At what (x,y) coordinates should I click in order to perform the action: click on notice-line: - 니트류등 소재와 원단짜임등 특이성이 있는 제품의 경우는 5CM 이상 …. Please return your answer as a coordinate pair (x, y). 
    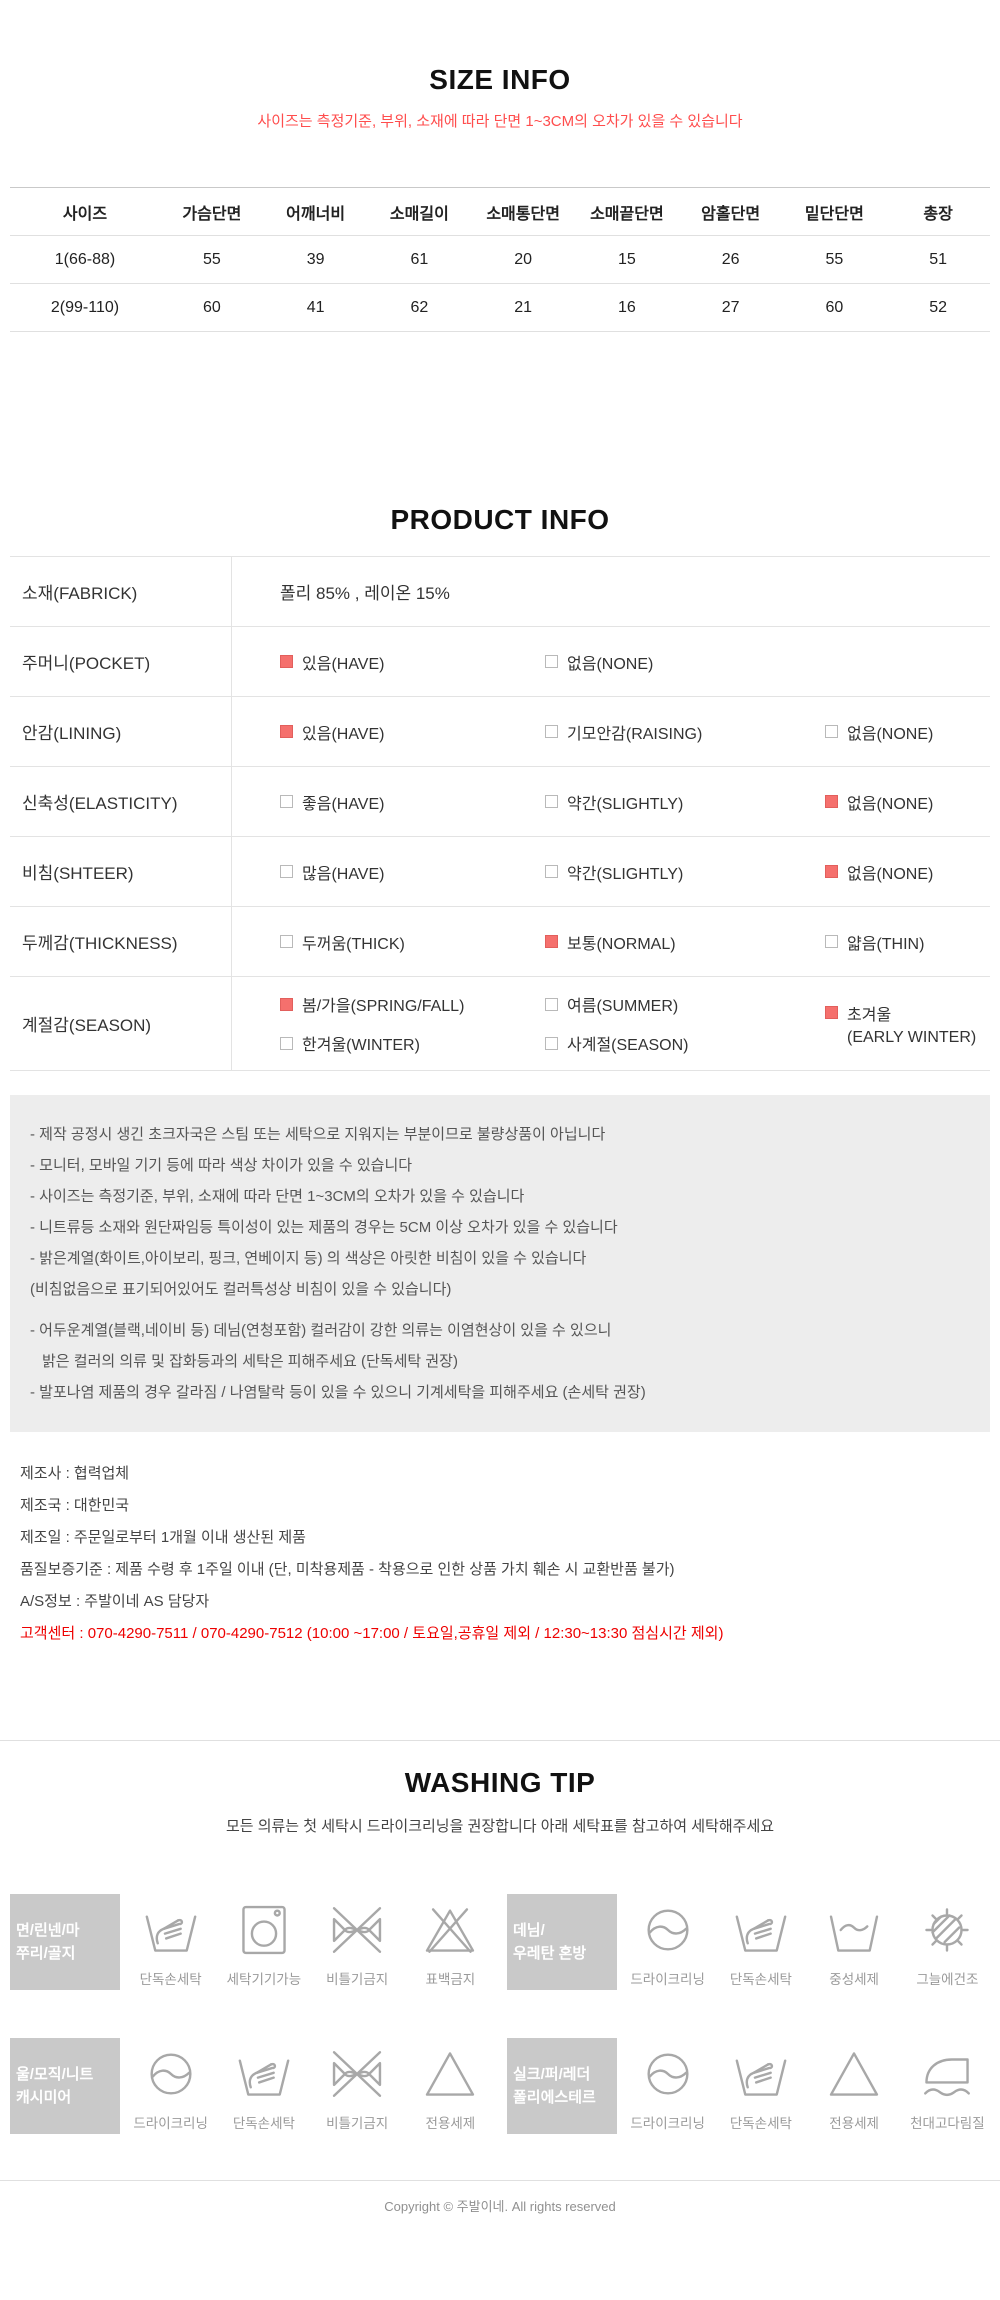
    Looking at the image, I should click on (324, 1227).